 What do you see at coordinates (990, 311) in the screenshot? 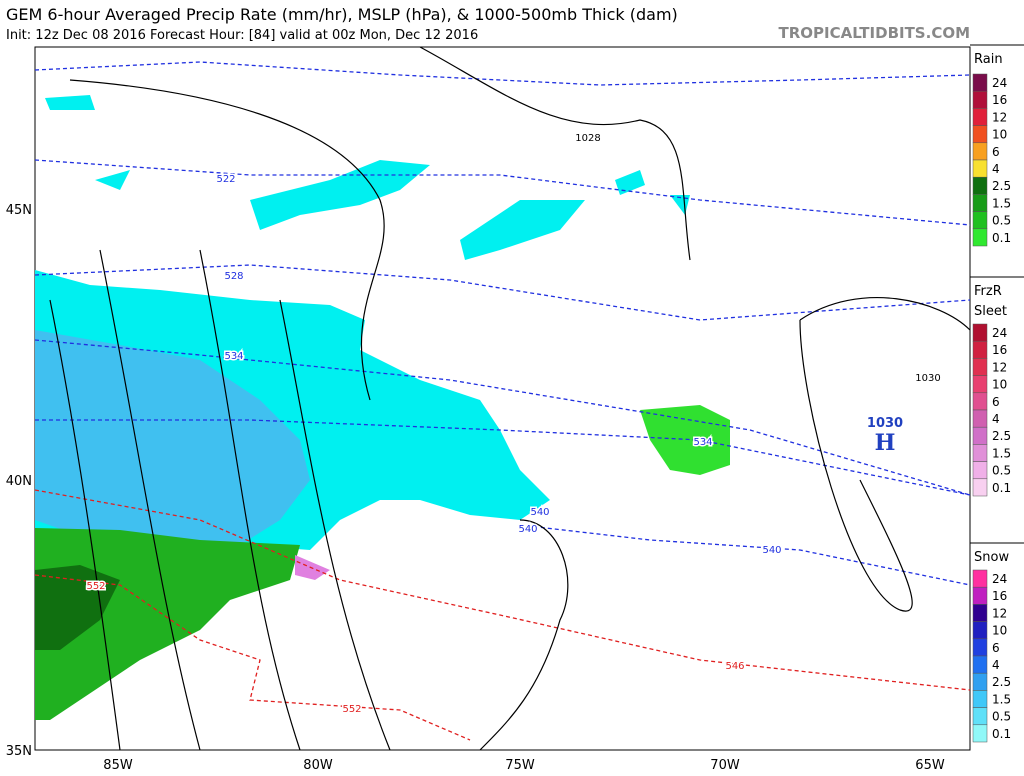
I see `legend-title: Sleet` at bounding box center [990, 311].